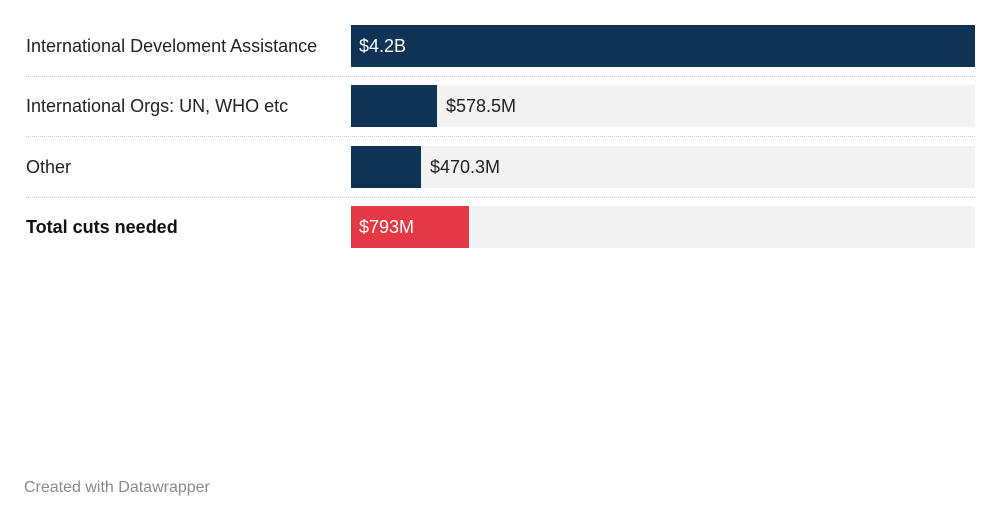 Image resolution: width=1000 pixels, height=524 pixels. Describe the element at coordinates (102, 226) in the screenshot. I see `category-label: Total cuts needed` at that location.